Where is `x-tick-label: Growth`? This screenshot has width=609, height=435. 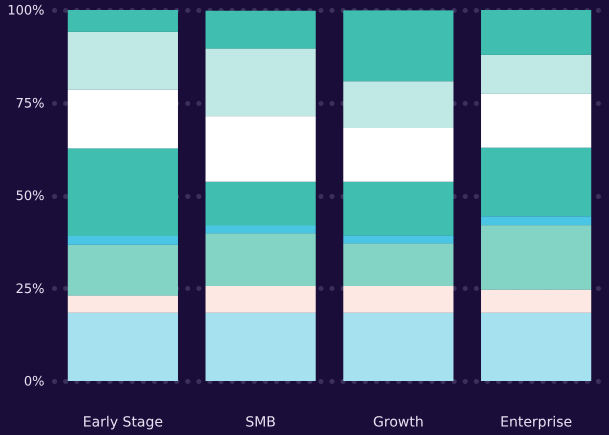 x-tick-label: Growth is located at coordinates (398, 422).